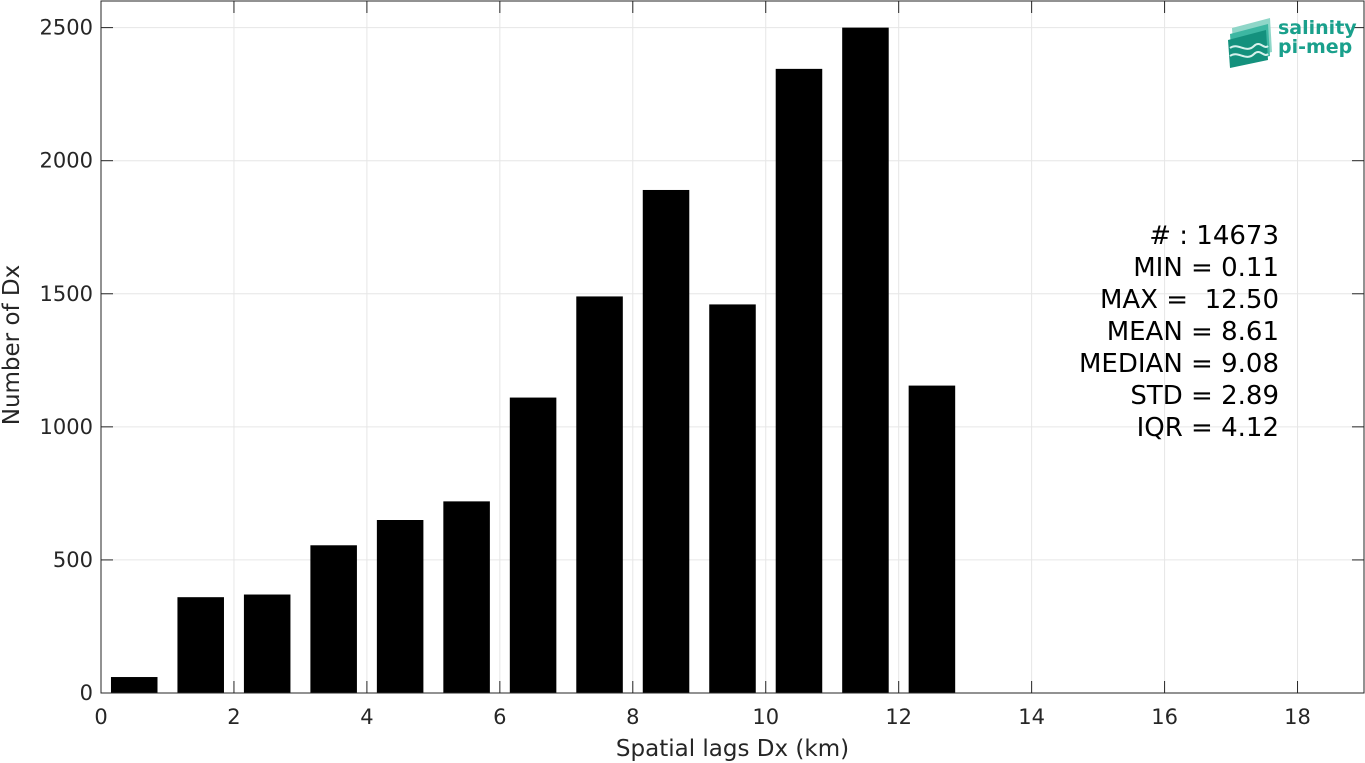  What do you see at coordinates (1315, 47) in the screenshot?
I see `logo-line-2: pi-mep` at bounding box center [1315, 47].